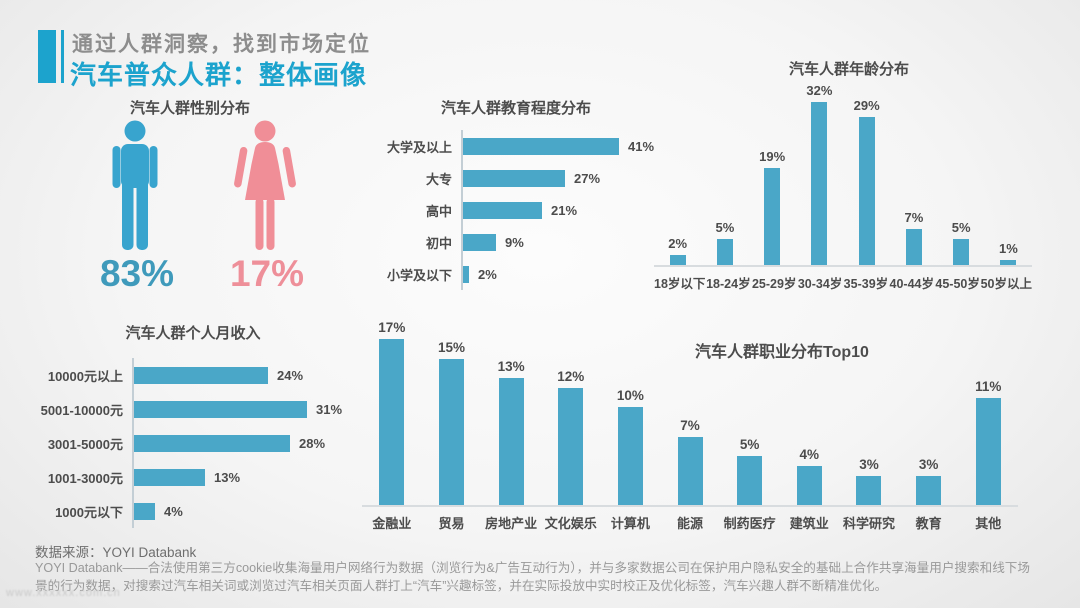  Describe the element at coordinates (866, 105) in the screenshot. I see `value-label: 29%` at that location.